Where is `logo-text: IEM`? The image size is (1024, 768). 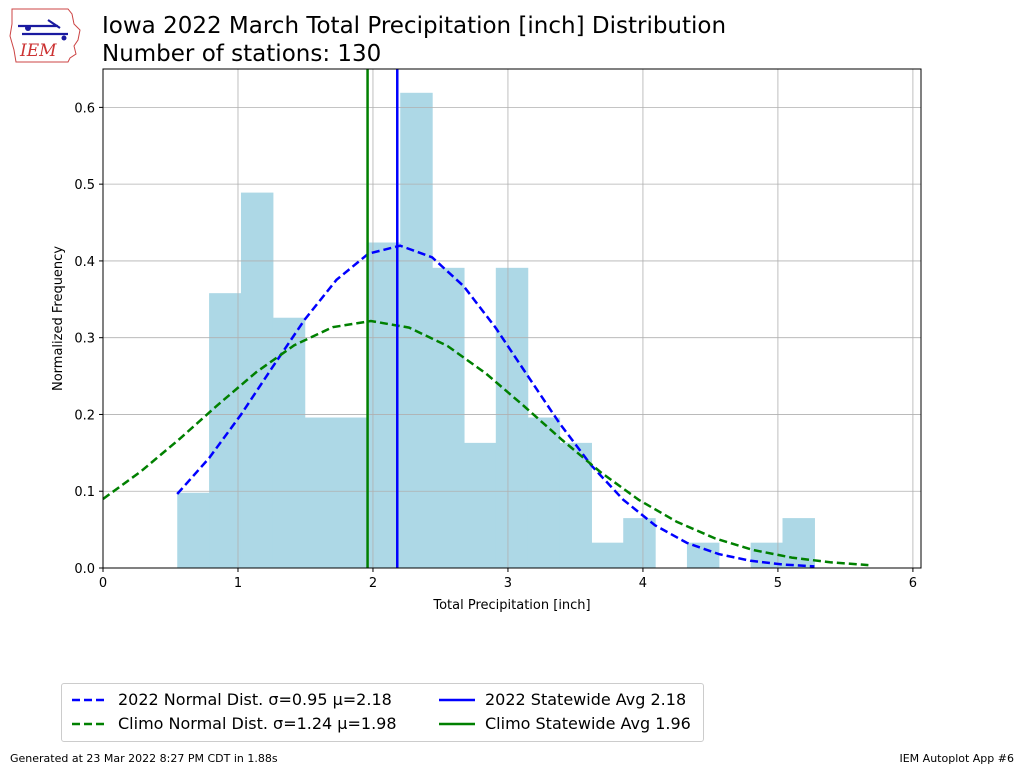
logo-text: IEM is located at coordinates (38, 51).